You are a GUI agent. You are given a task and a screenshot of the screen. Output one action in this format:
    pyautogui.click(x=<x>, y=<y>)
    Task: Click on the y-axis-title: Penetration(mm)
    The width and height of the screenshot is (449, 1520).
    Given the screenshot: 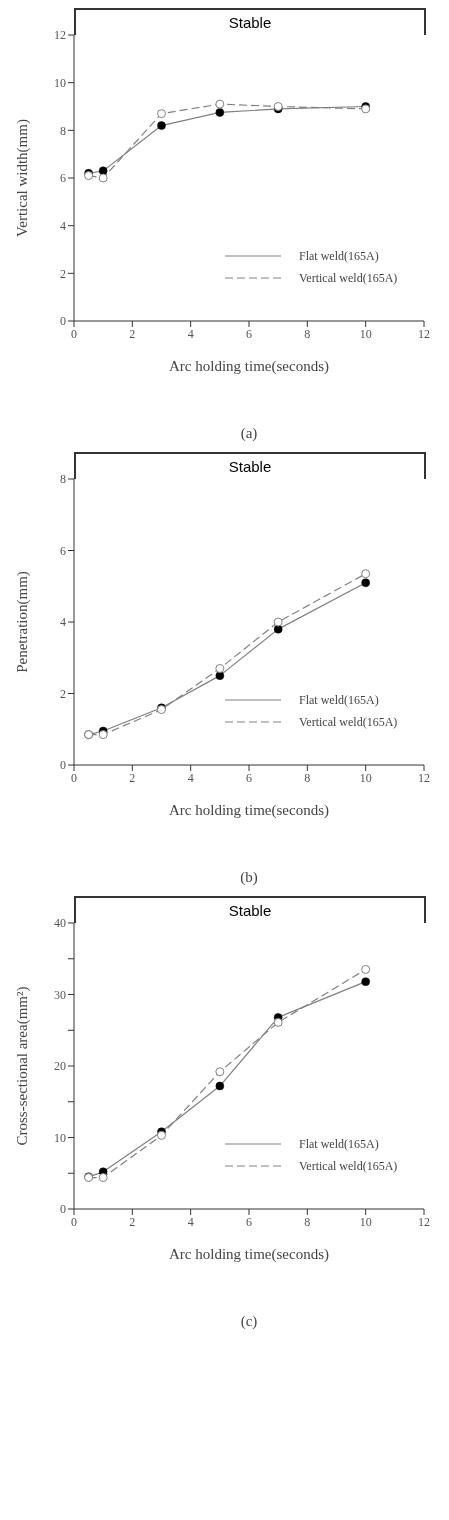 What is the action you would take?
    pyautogui.click(x=23, y=622)
    